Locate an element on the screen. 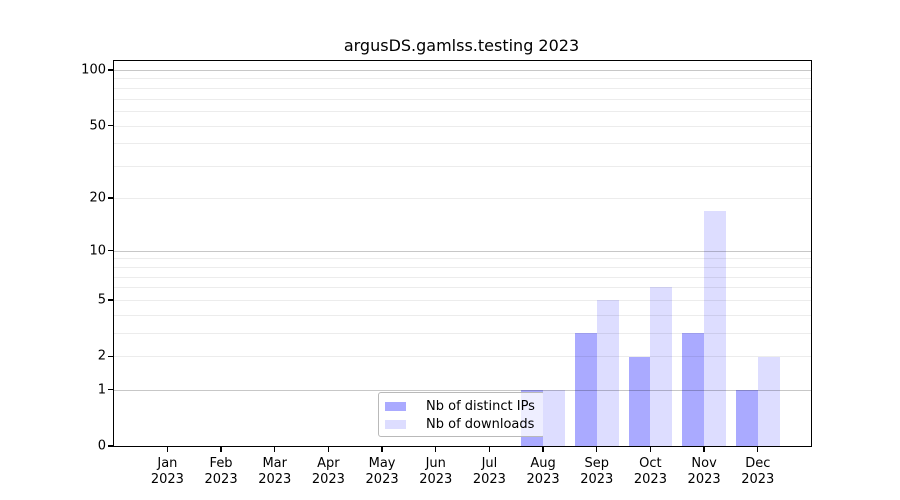 The image size is (900, 500). y-tick-label: 20 is located at coordinates (97, 198).